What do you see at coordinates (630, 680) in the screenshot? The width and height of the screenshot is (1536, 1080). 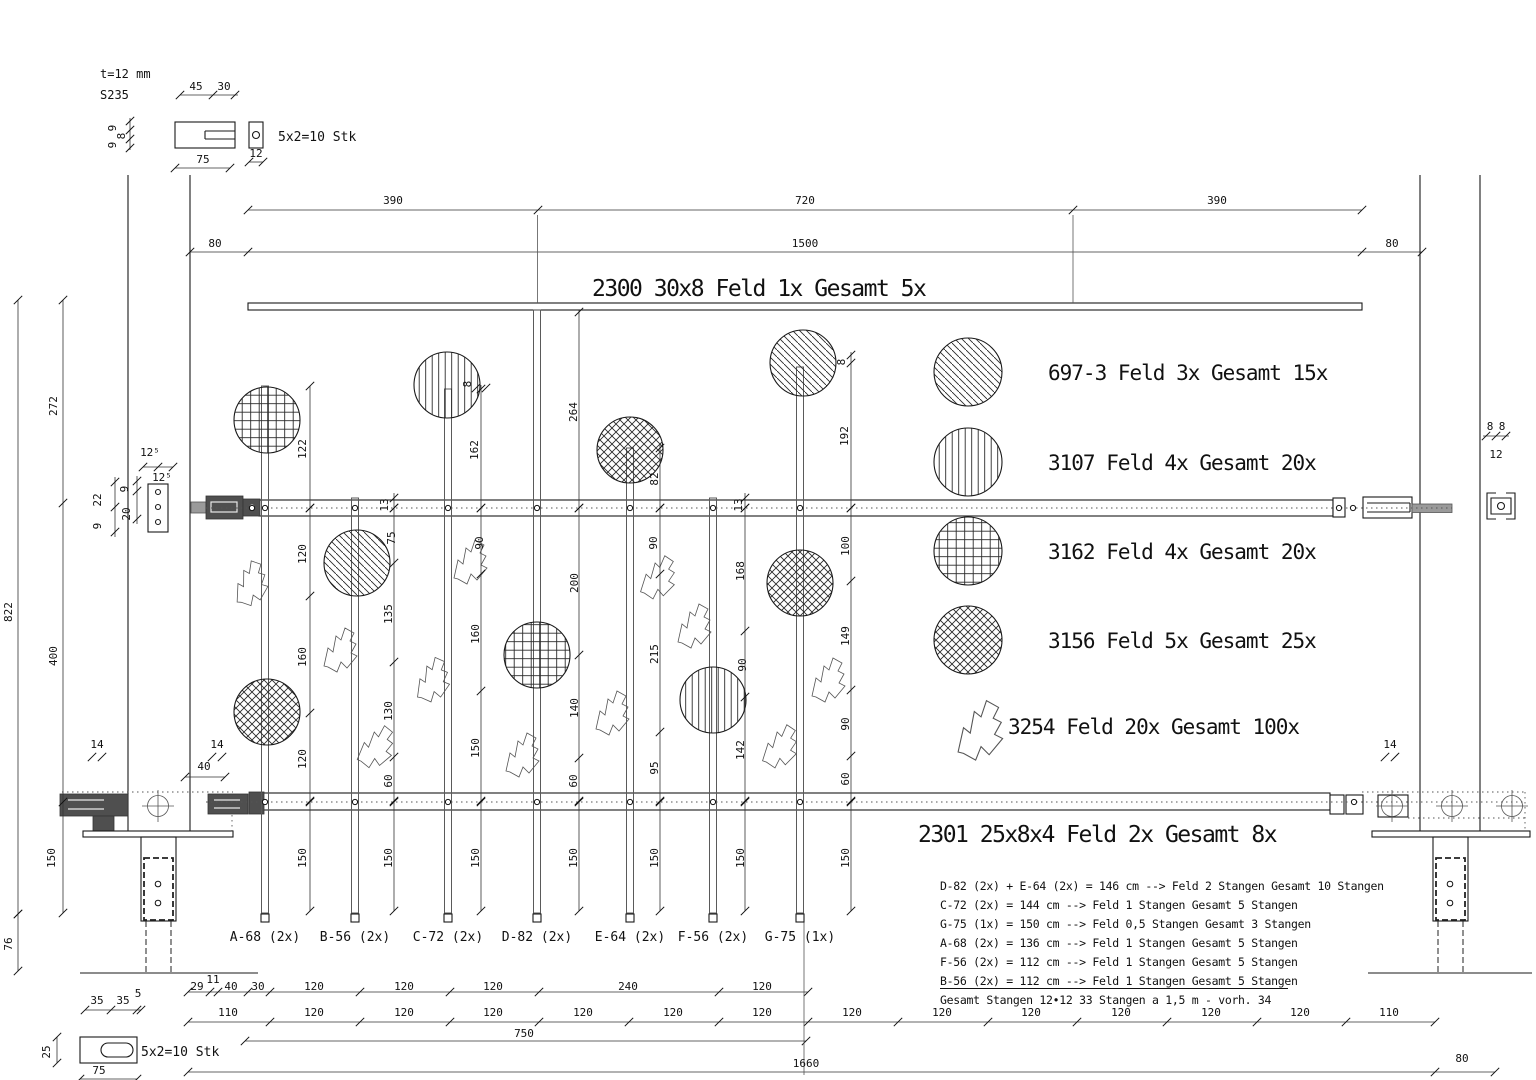 I see `picket-bar` at bounding box center [630, 680].